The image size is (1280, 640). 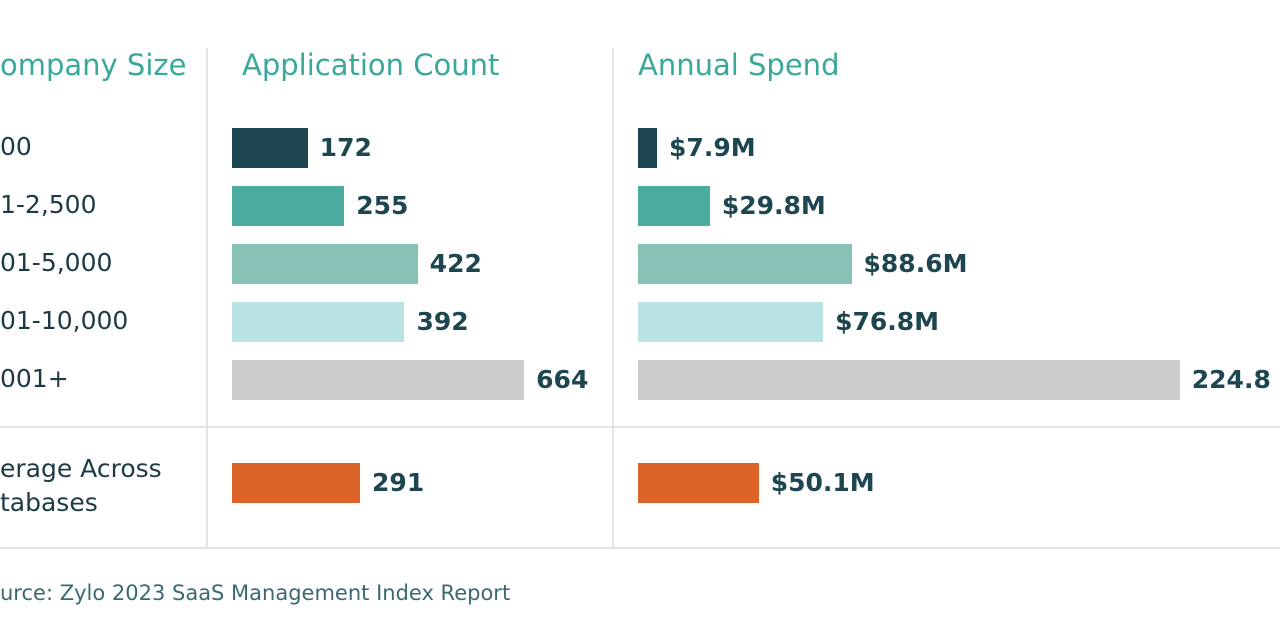 What do you see at coordinates (915, 263) in the screenshot?
I see `value-label: $88.6M` at bounding box center [915, 263].